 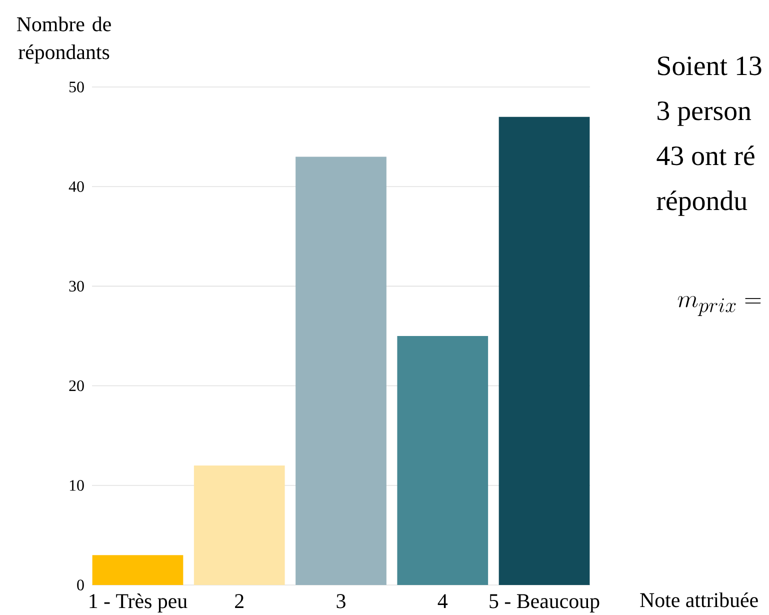 What do you see at coordinates (80, 585) in the screenshot?
I see `y-tick-label: 0` at bounding box center [80, 585].